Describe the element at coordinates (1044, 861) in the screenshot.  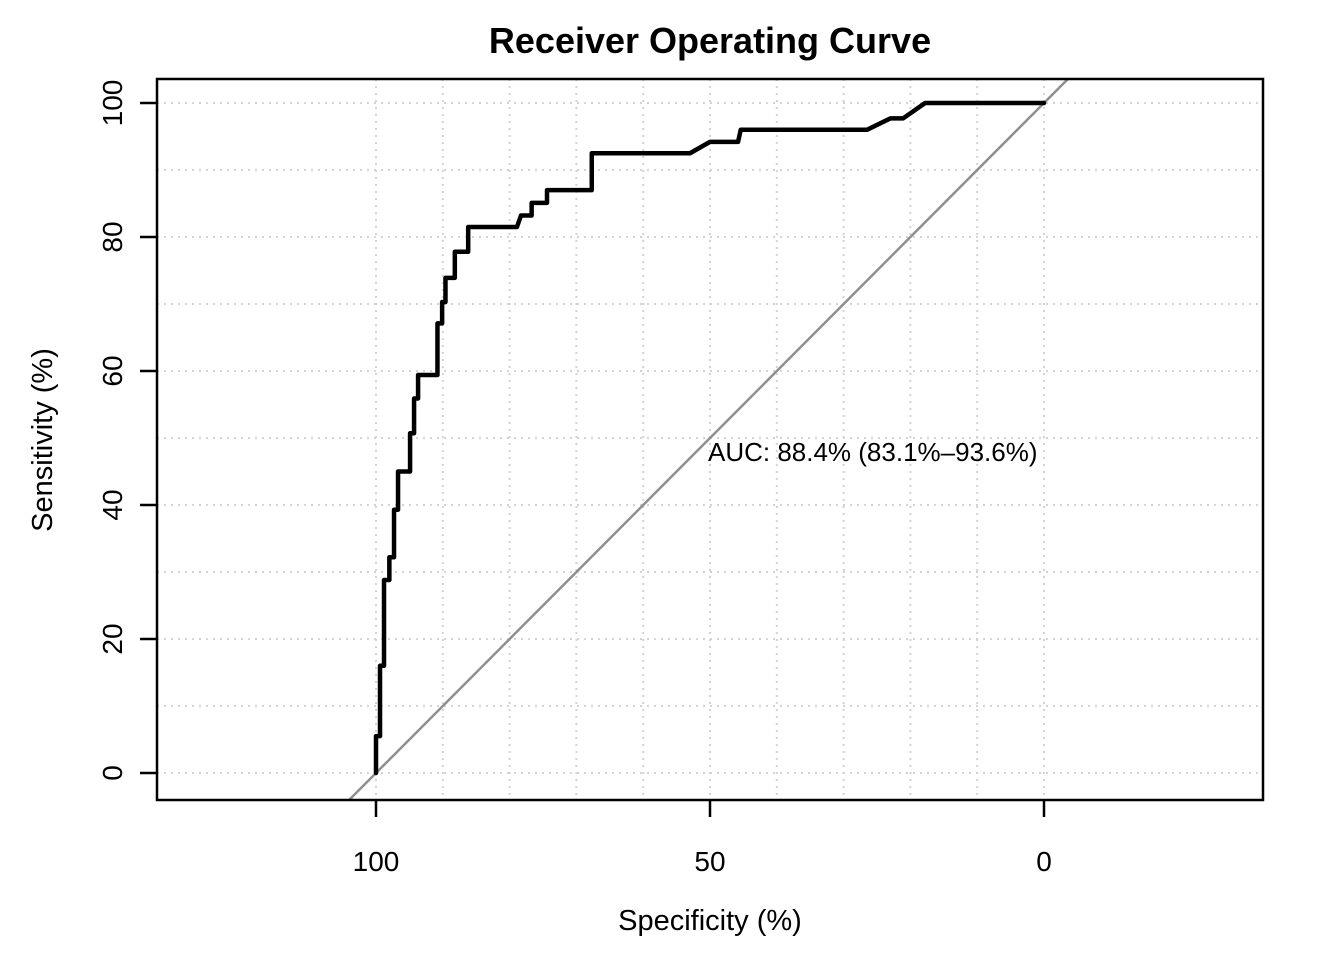
I see `x-tick-label: 0` at that location.